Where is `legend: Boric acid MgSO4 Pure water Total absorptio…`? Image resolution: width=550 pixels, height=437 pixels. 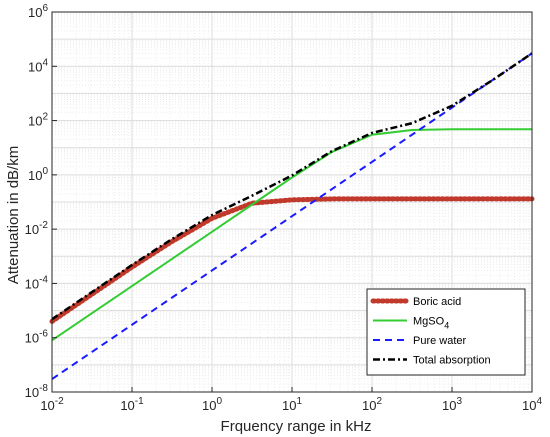
legend: Boric acid MgSO4 Pure water Total absorptio… is located at coordinates (446, 332).